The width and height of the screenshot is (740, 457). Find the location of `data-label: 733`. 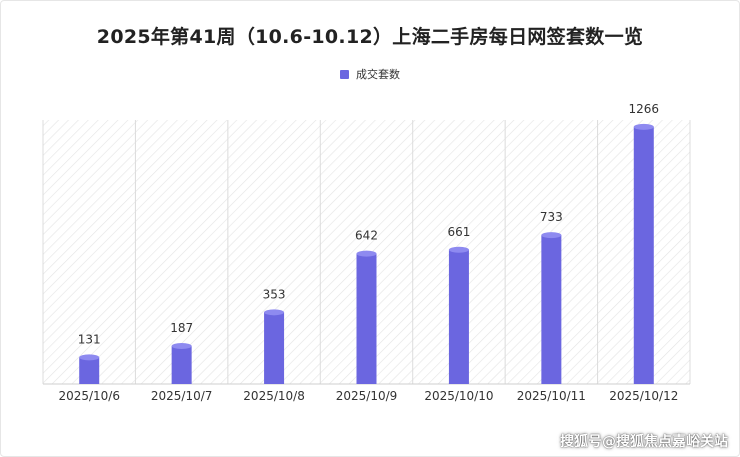

data-label: 733 is located at coordinates (551, 217).